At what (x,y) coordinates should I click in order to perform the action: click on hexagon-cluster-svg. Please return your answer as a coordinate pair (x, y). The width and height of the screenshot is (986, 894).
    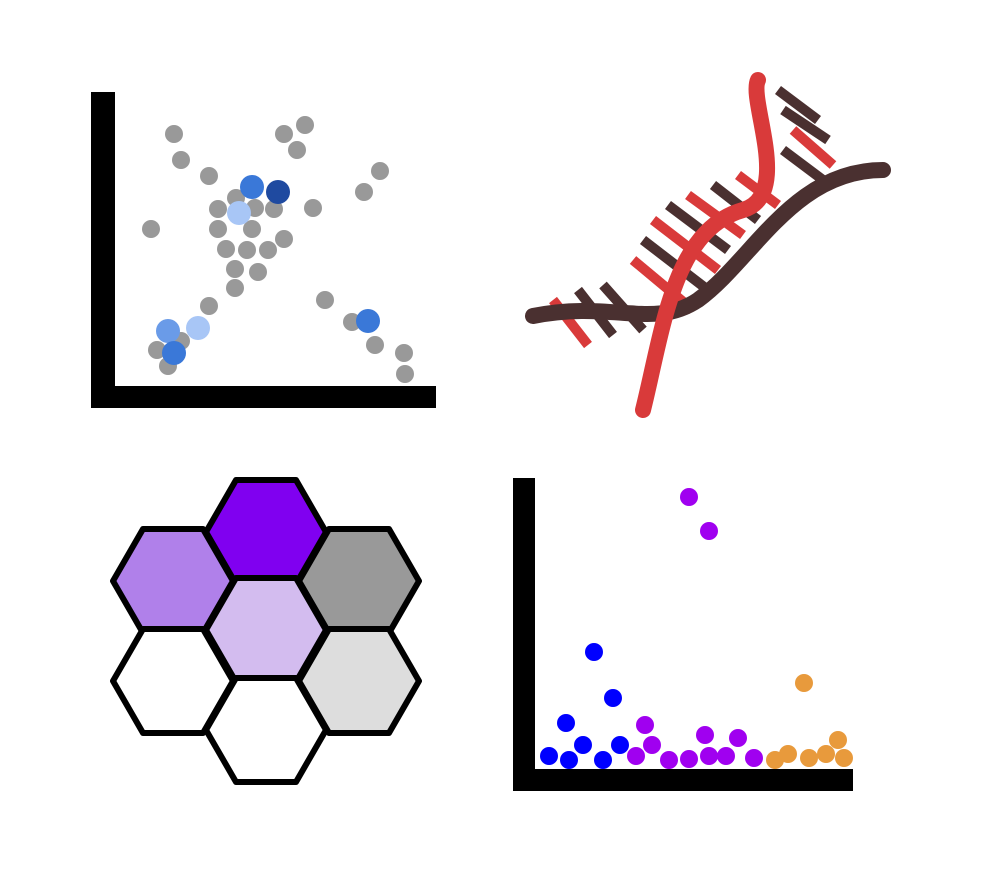
    Looking at the image, I should click on (266, 631).